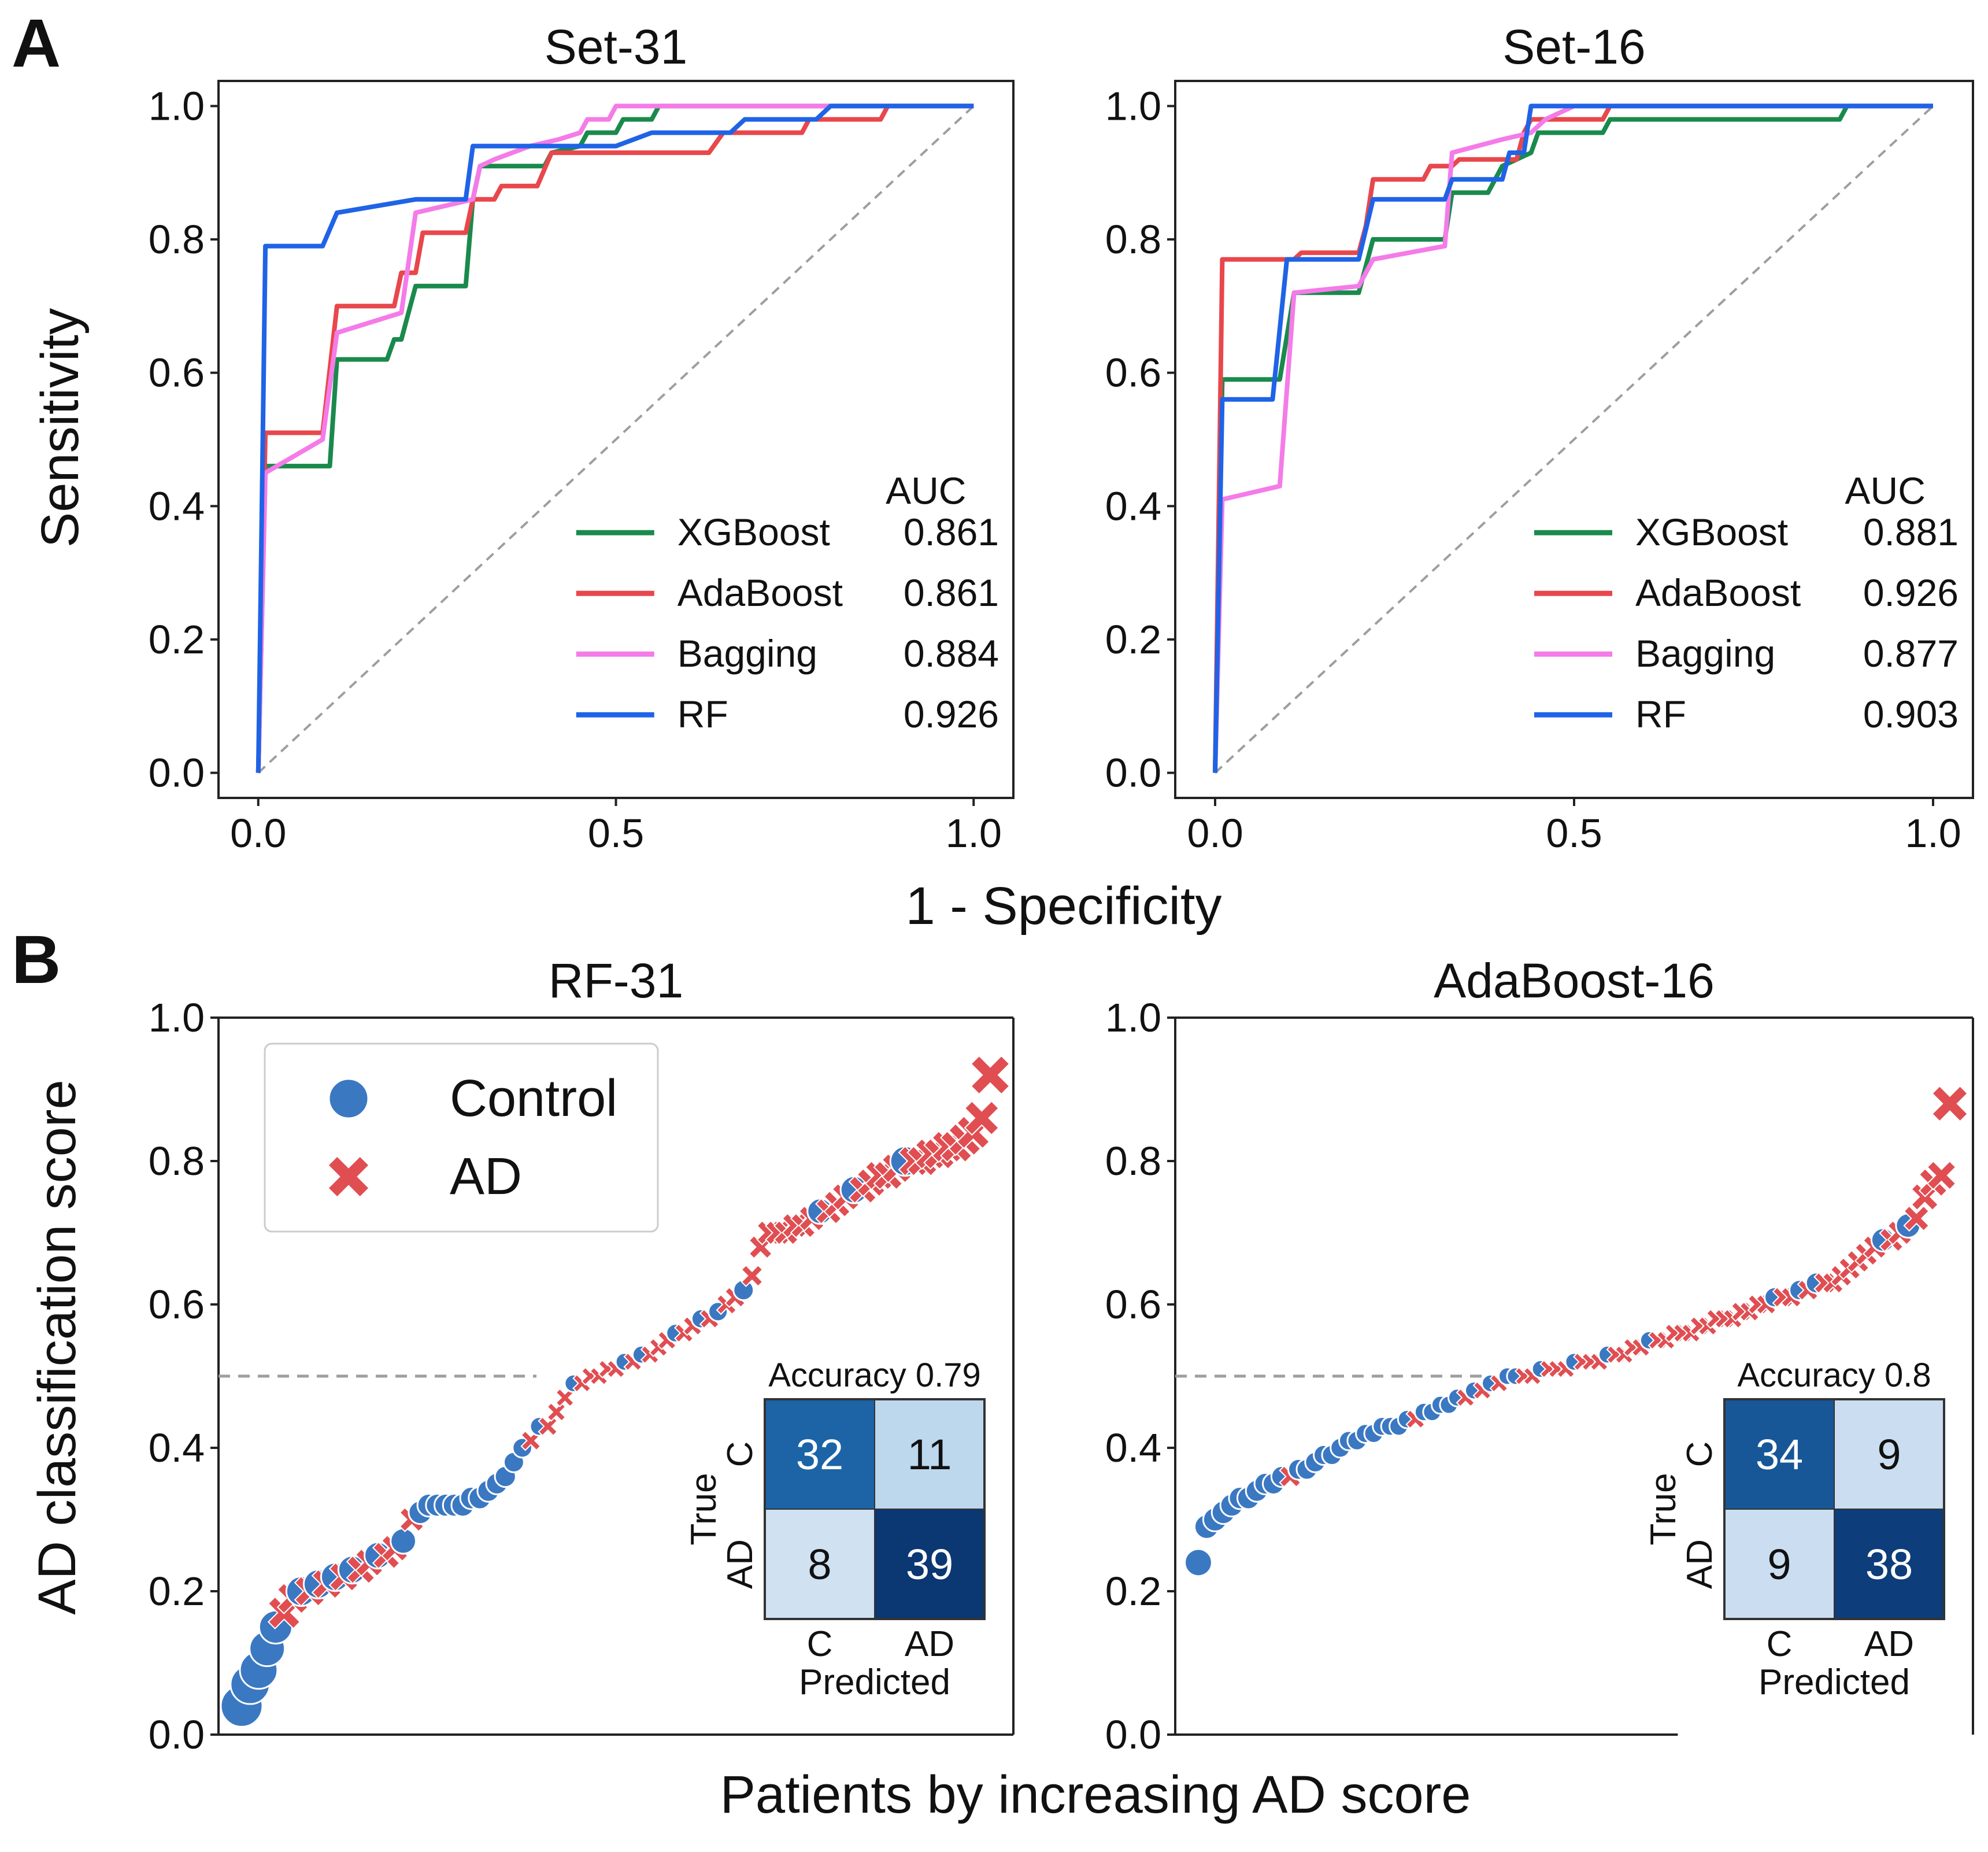  I want to click on accuracy-label: Accuracy 0.79, so click(874, 1375).